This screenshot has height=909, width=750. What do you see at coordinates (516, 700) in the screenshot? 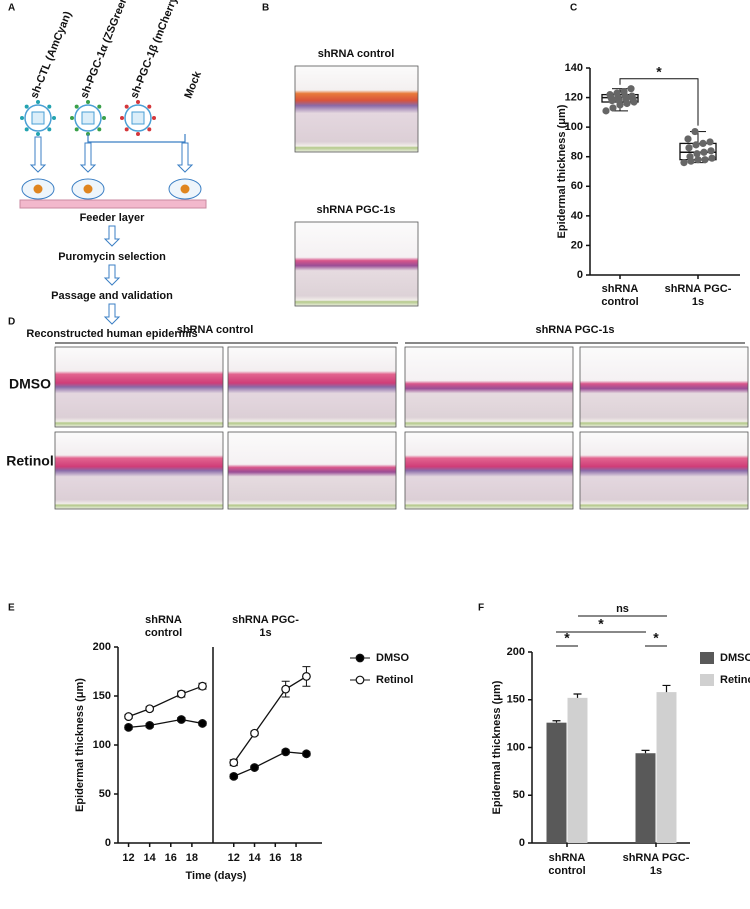
I see `y-tick-label: 150` at bounding box center [516, 700].